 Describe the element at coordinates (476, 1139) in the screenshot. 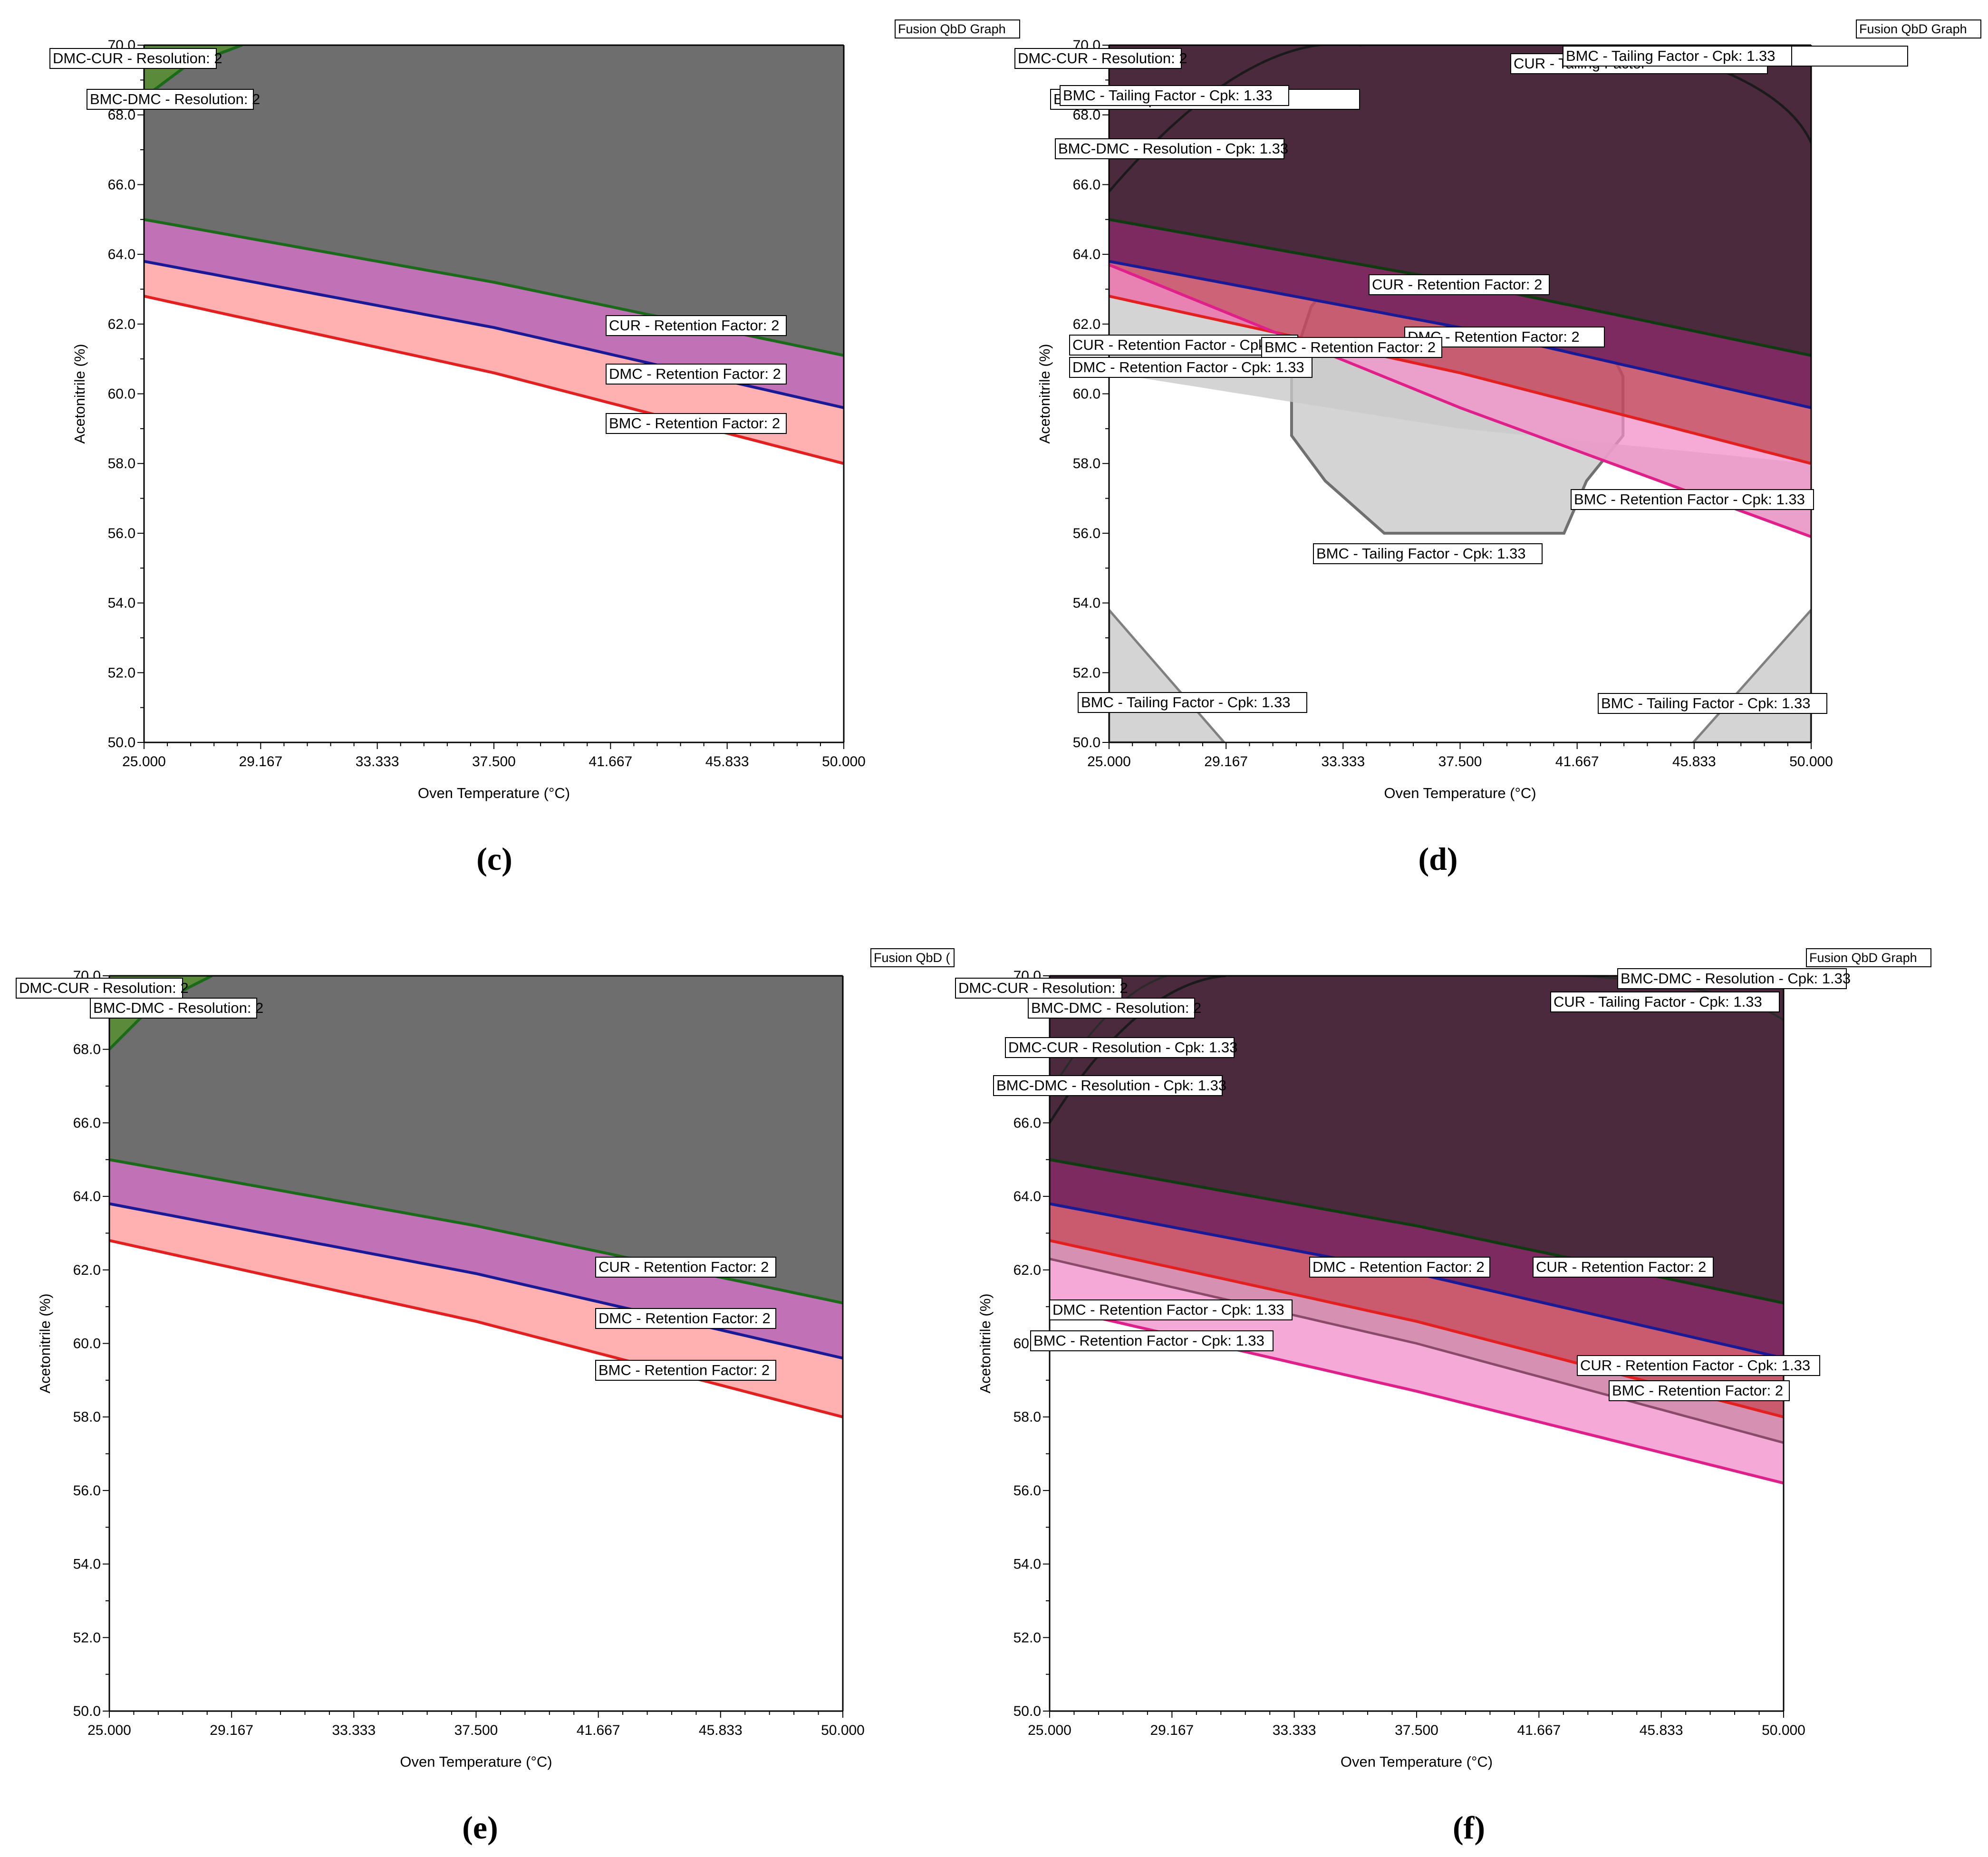

I see `fail-region-gray` at that location.